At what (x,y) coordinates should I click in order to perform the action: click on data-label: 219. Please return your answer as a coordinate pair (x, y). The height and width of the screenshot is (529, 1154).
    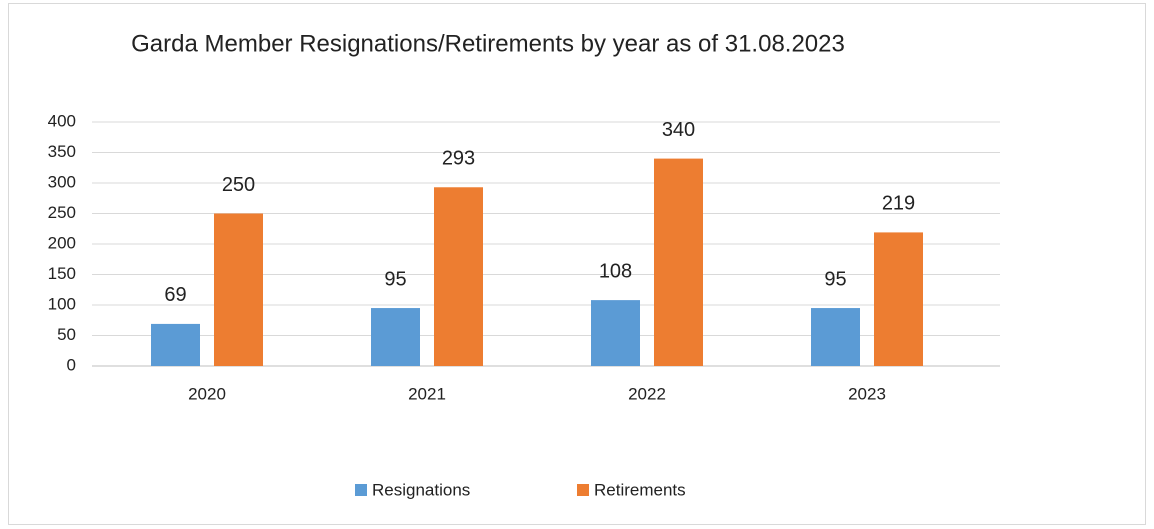
    Looking at the image, I should click on (898, 204).